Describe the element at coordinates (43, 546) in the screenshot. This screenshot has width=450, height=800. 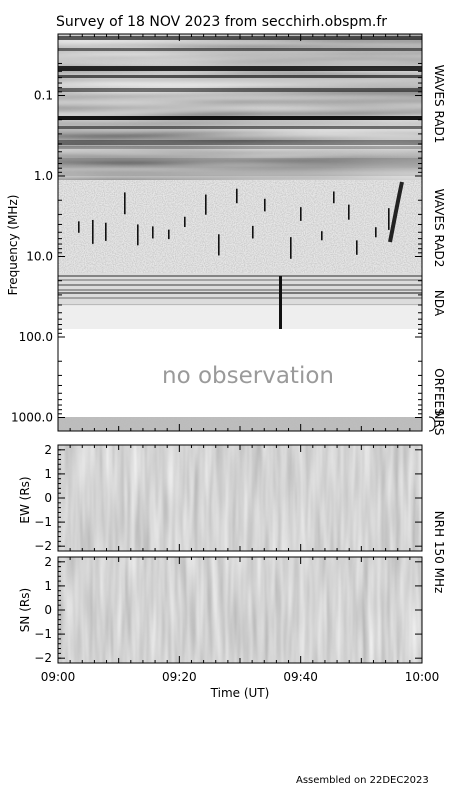
I see `ew-y-tick-label: −2` at that location.